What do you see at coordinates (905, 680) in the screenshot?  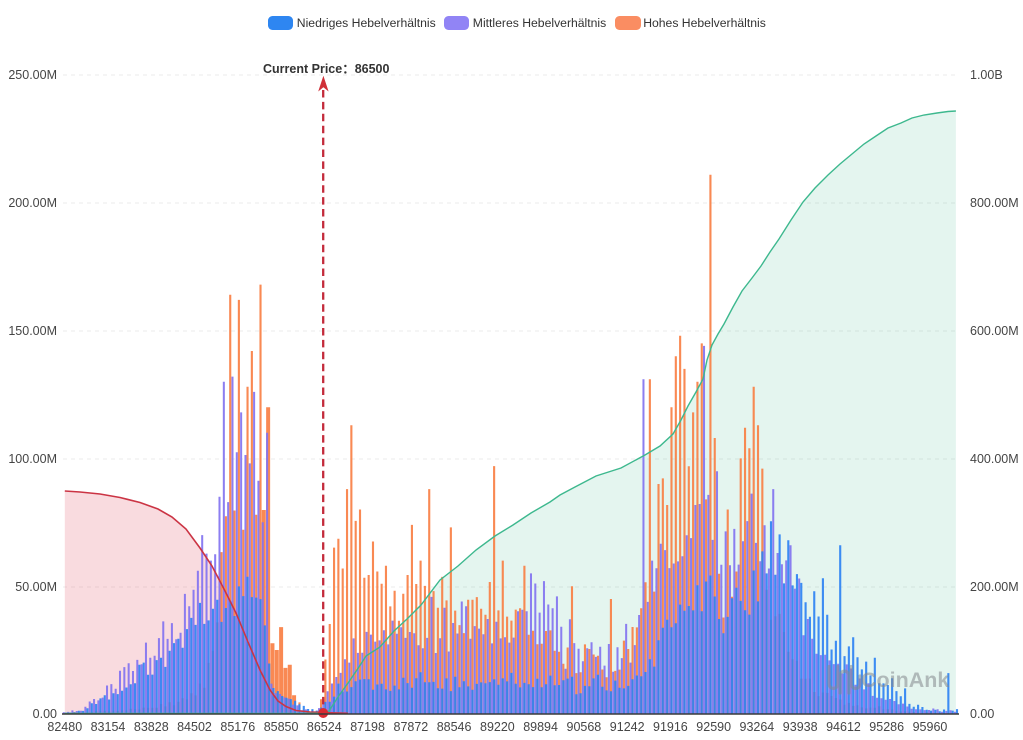 I see `svg-text: CoinAnk` at bounding box center [905, 680].